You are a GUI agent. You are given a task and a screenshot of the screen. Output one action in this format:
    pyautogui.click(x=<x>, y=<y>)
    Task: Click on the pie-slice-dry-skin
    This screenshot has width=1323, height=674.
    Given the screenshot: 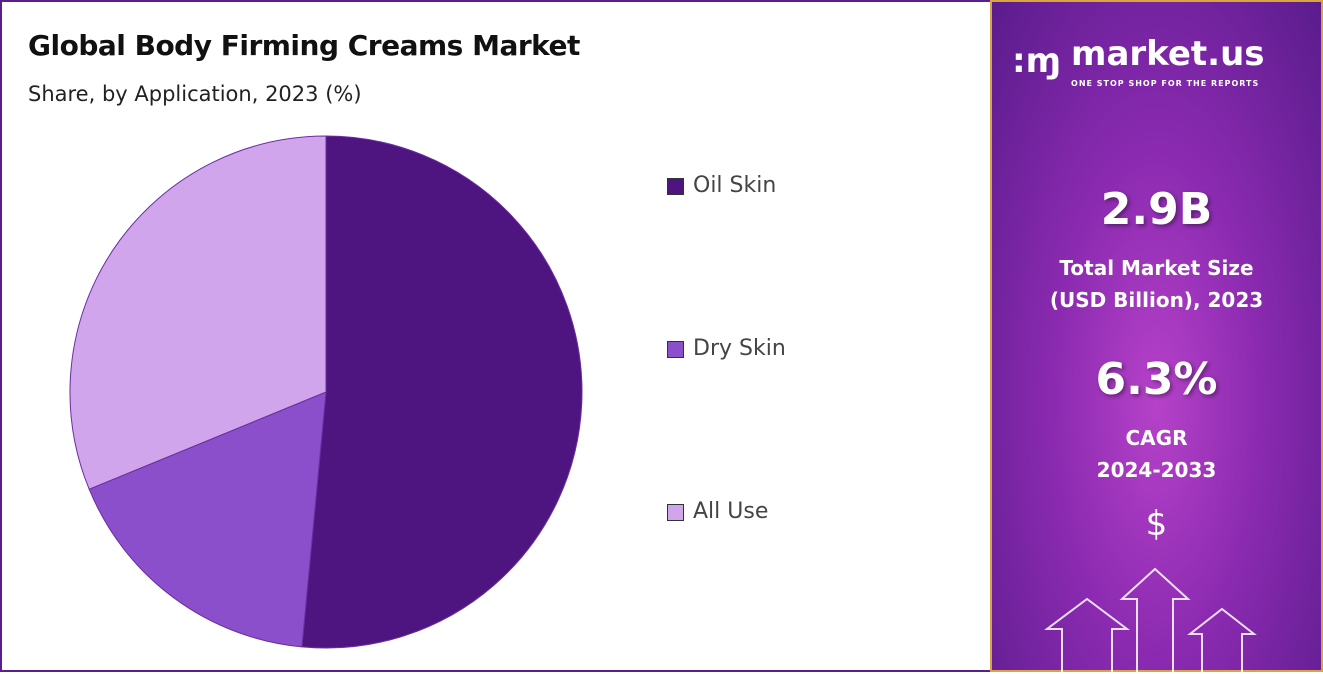 What is the action you would take?
    pyautogui.click(x=207, y=519)
    